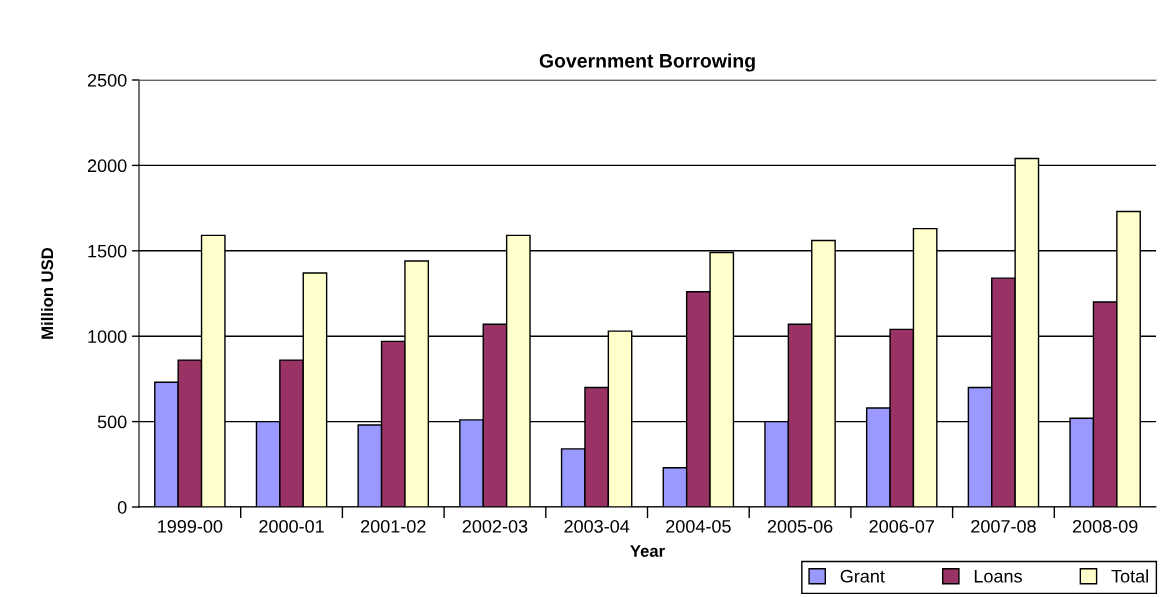 This screenshot has width=1160, height=597. What do you see at coordinates (291, 526) in the screenshot?
I see `x-tick-label: 2000-01` at bounding box center [291, 526].